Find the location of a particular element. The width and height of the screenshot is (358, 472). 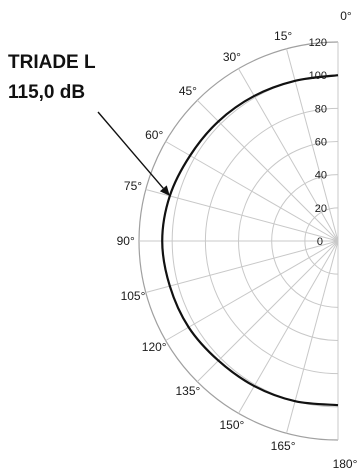

angle-tick-label-30: 30° is located at coordinates (232, 57).